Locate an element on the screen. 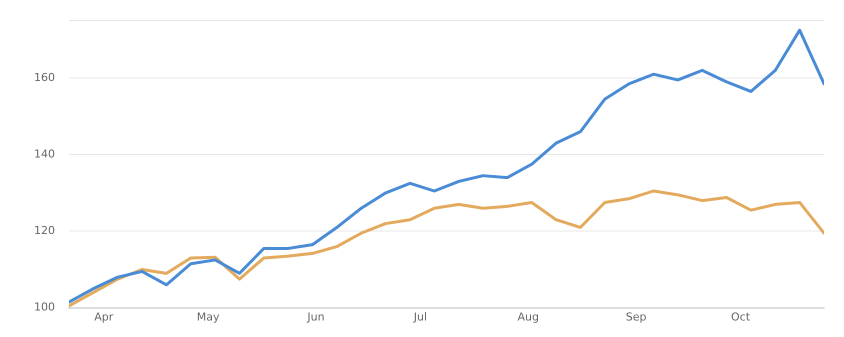 The image size is (844, 337). x-tick-label: May is located at coordinates (208, 317).